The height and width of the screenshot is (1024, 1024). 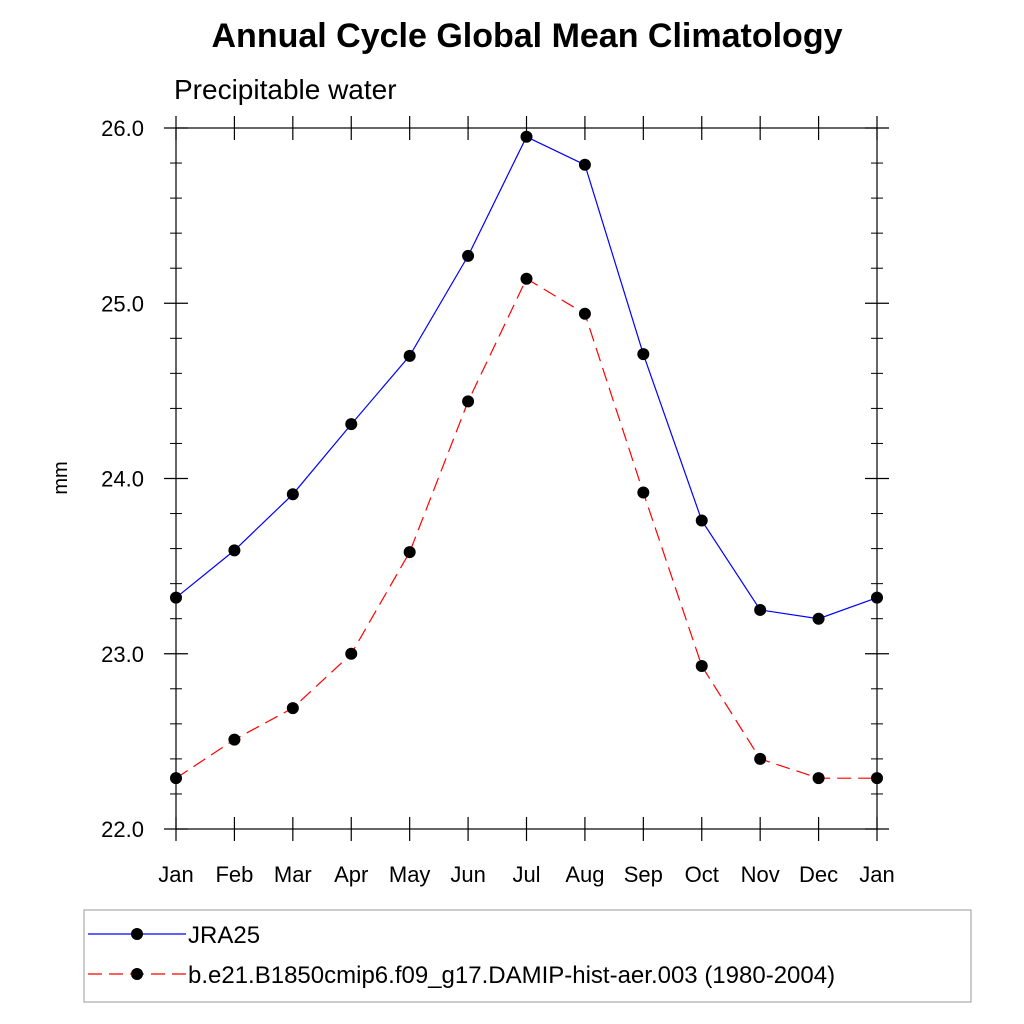 I want to click on x-tick-label: Oct, so click(x=702, y=874).